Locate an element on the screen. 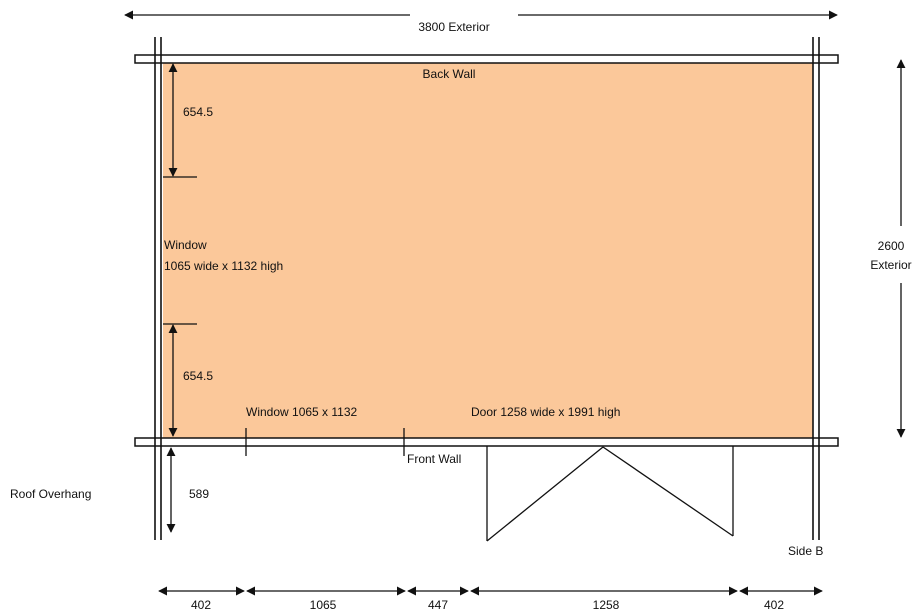 This screenshot has width=922, height=616. right-exterior-dimension: 2600 Exterior is located at coordinates (891, 248).